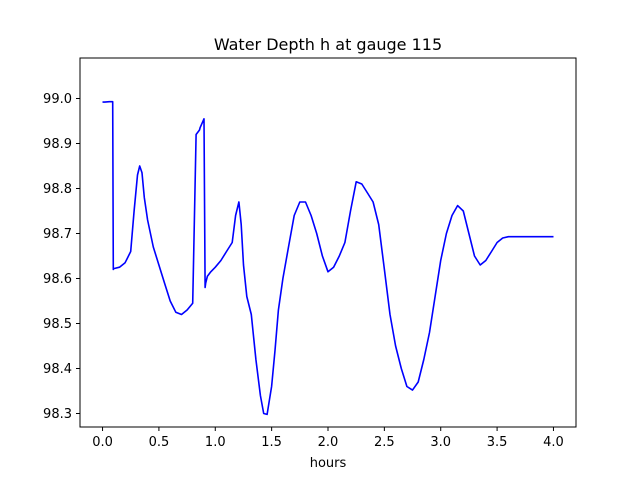  I want to click on y-tick-label: 98.9, so click(57, 144).